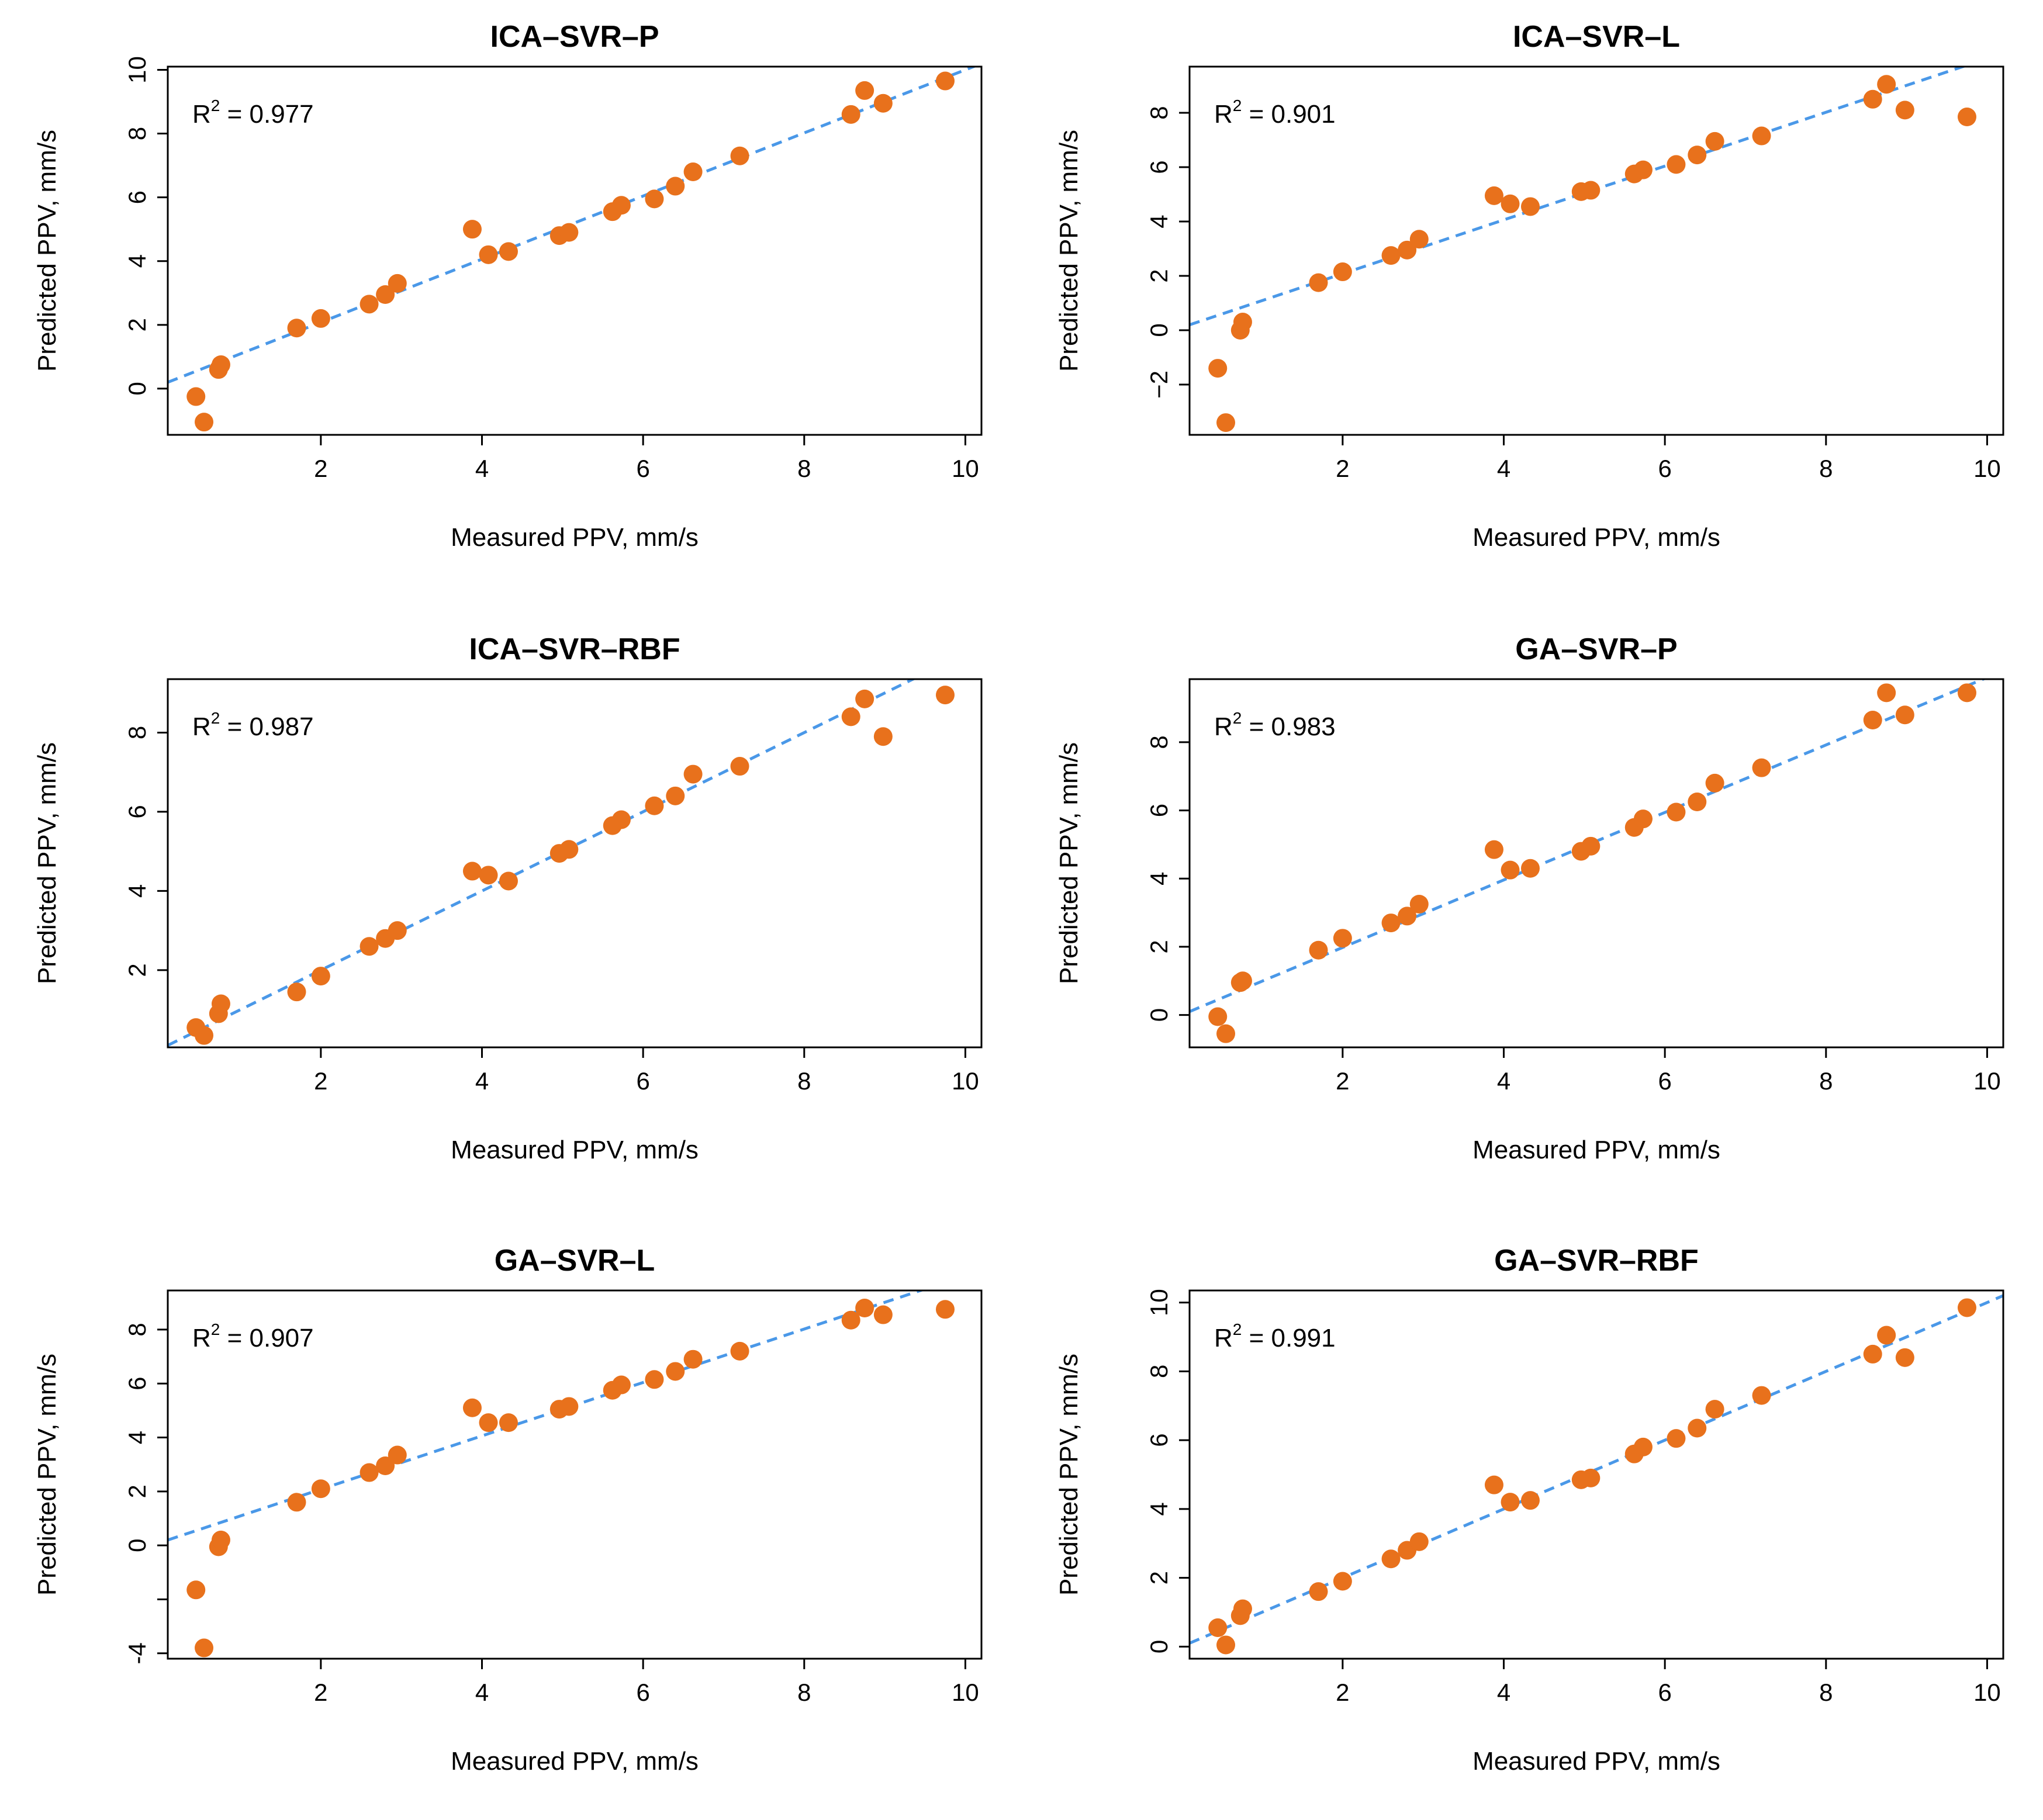 The image size is (2043, 1820). I want to click on y-axis-label: Predicted PPV, mm/s, so click(47, 251).